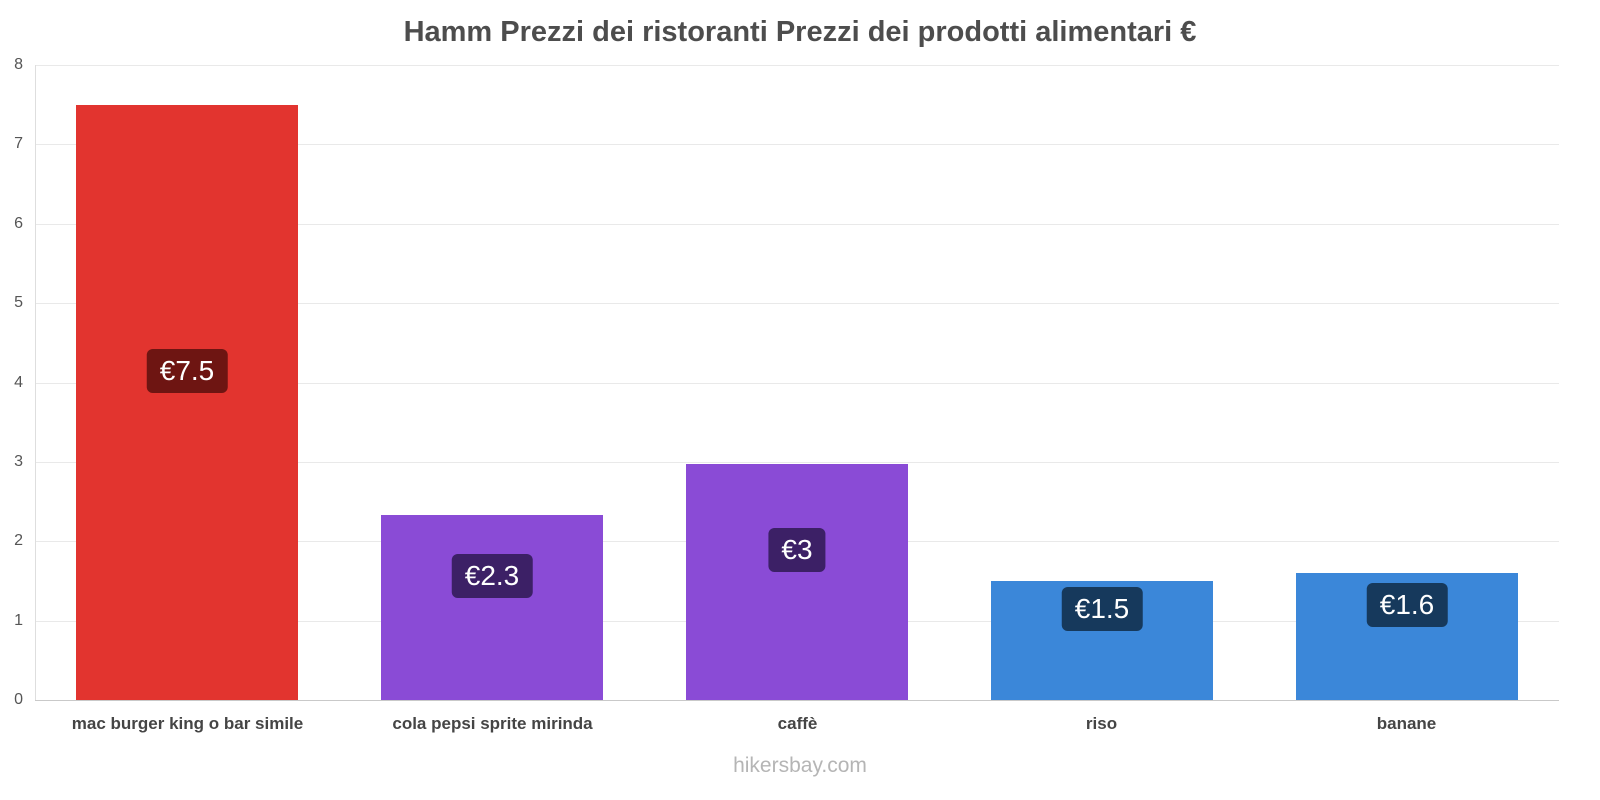  I want to click on value-badge: €7.5, so click(187, 370).